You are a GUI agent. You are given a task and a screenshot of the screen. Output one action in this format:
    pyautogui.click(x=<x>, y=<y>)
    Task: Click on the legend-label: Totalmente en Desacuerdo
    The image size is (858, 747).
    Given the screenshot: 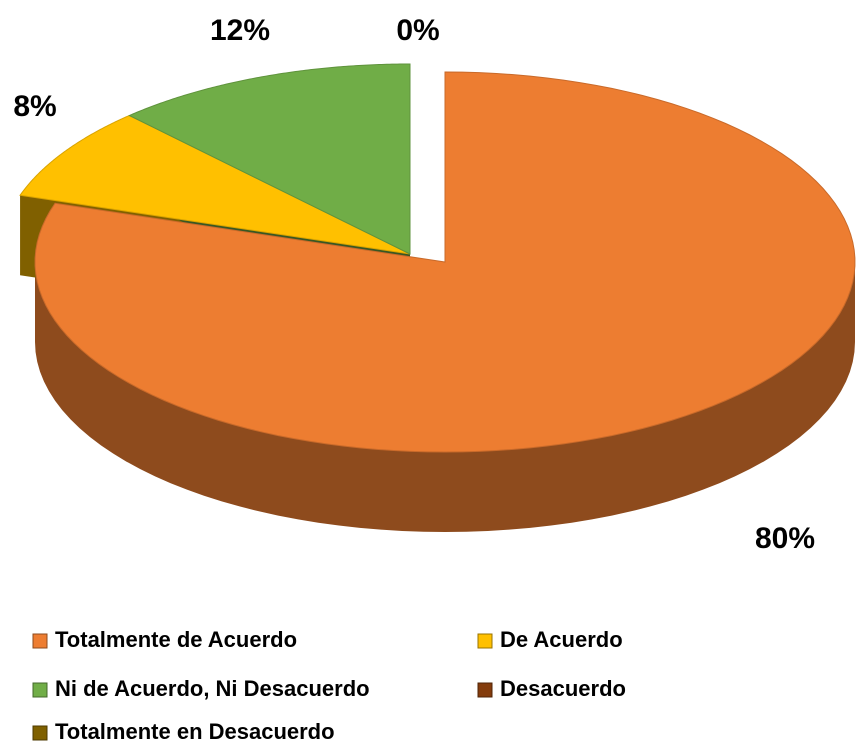 What is the action you would take?
    pyautogui.click(x=195, y=731)
    